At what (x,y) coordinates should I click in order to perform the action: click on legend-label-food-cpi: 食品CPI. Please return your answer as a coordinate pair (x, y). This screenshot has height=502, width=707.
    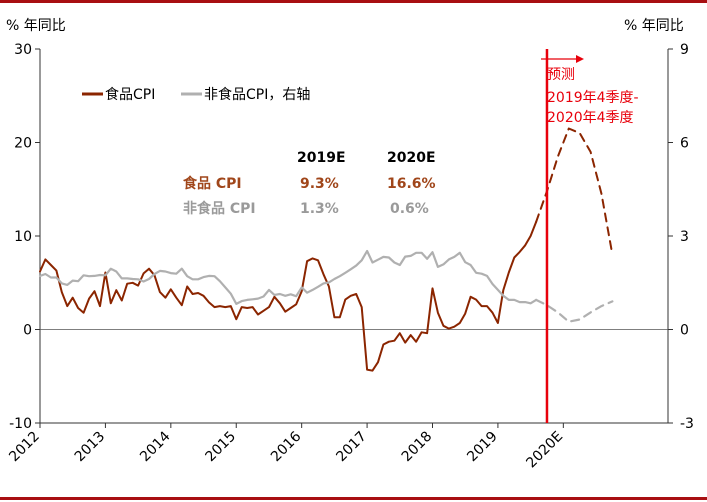
    Looking at the image, I should click on (130, 94).